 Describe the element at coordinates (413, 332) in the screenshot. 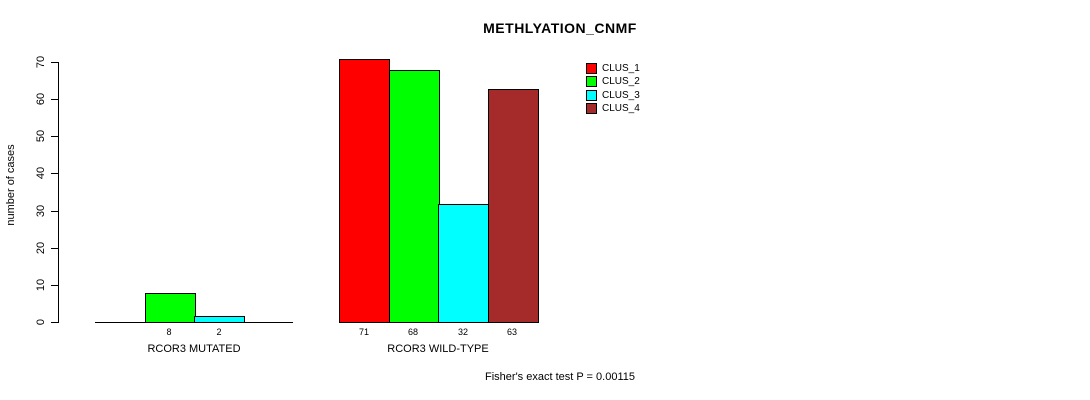

I see `bar-value-label: 68` at that location.